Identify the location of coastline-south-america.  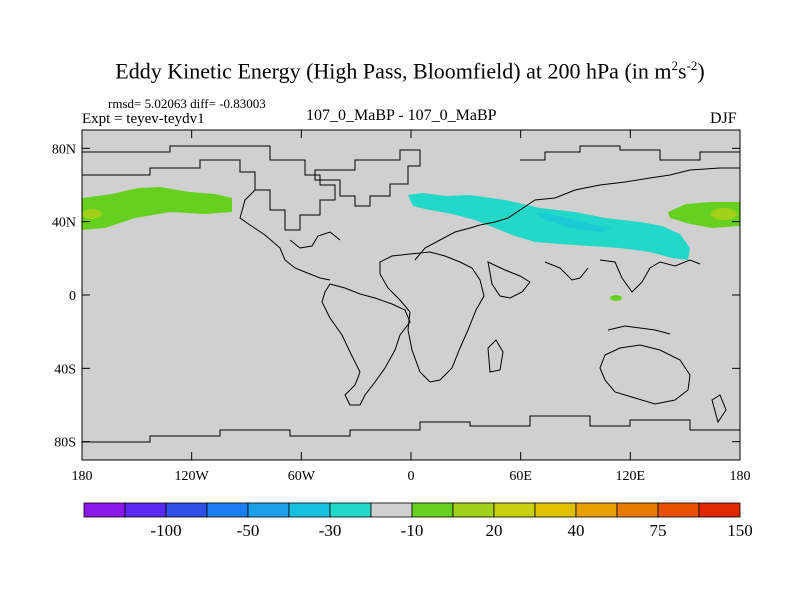
(366, 344).